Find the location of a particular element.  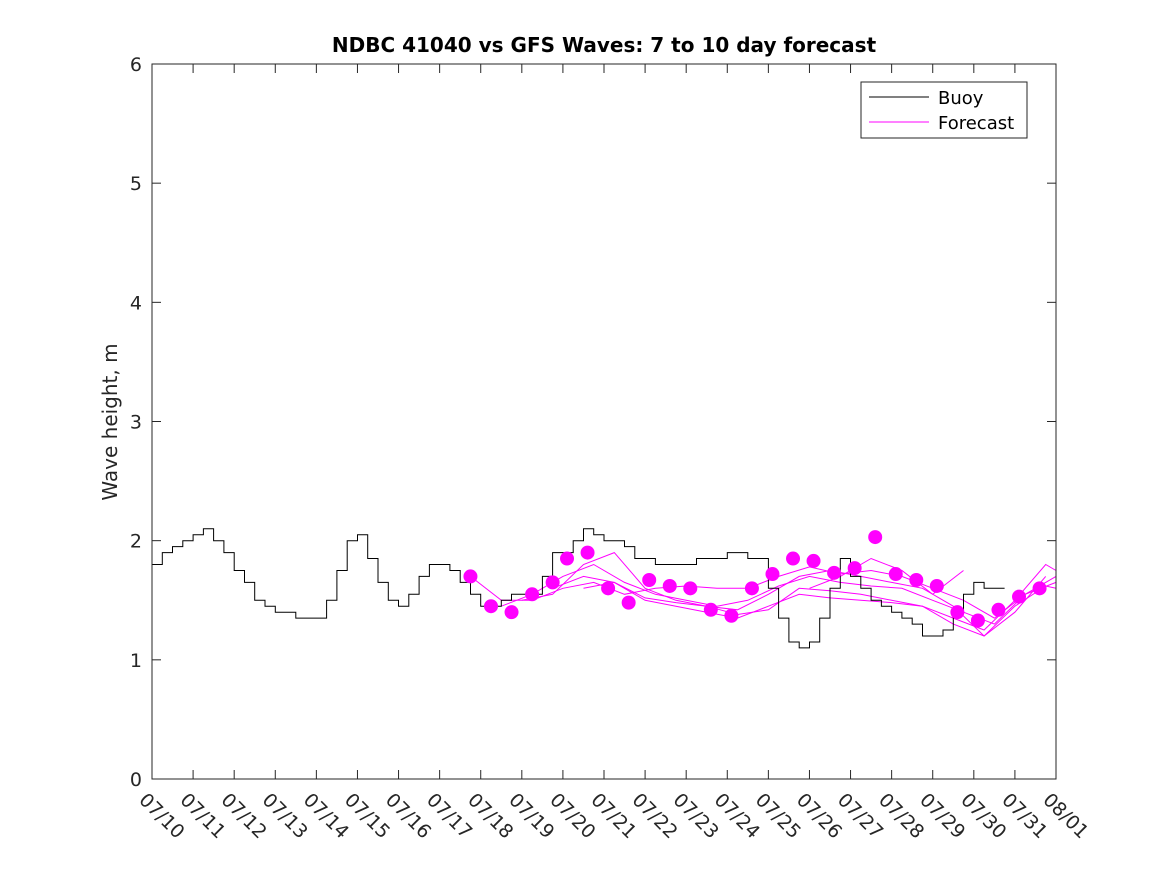

y-tick-label: 5 is located at coordinates (136, 184).